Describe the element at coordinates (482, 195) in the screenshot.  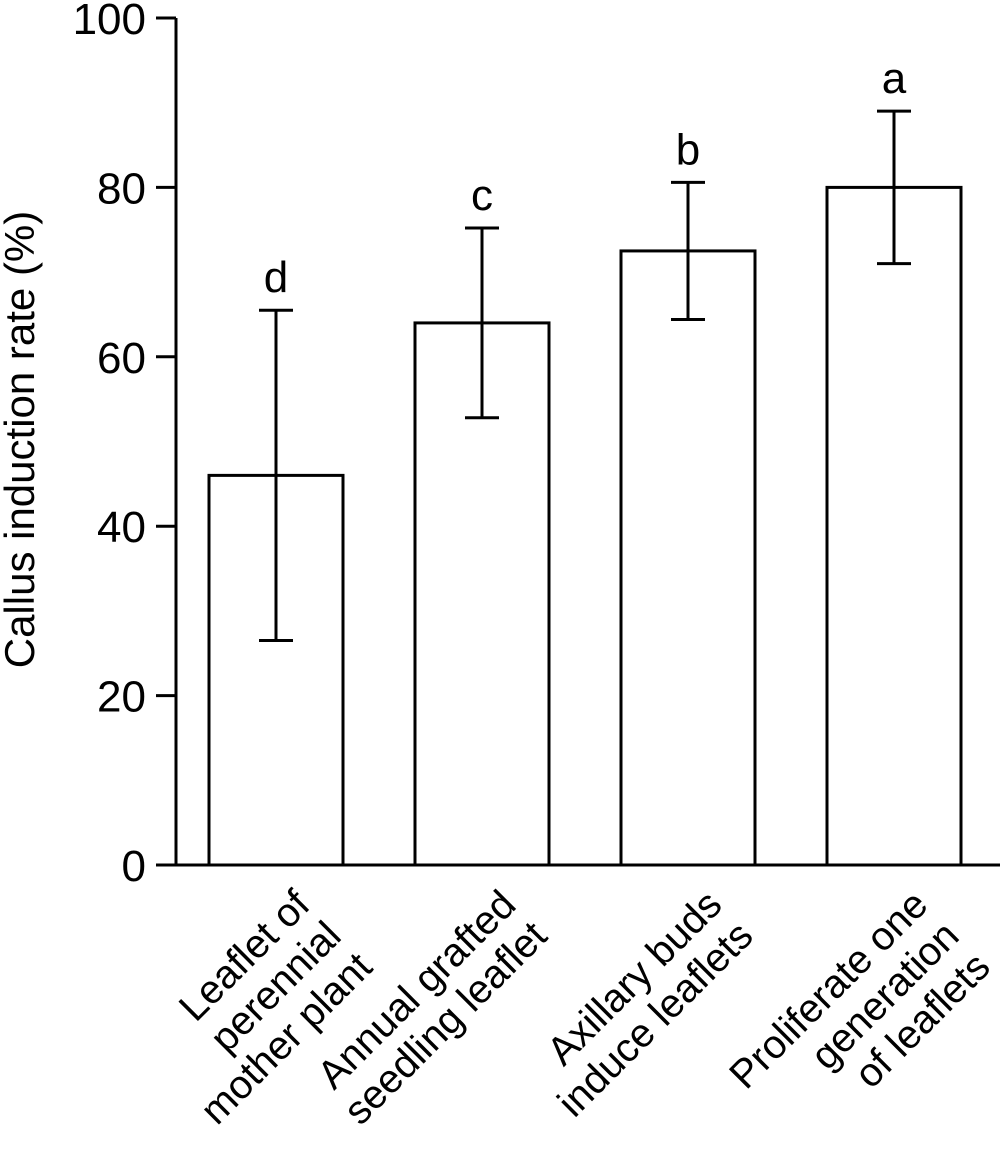
I see `significance-label-1: c` at that location.